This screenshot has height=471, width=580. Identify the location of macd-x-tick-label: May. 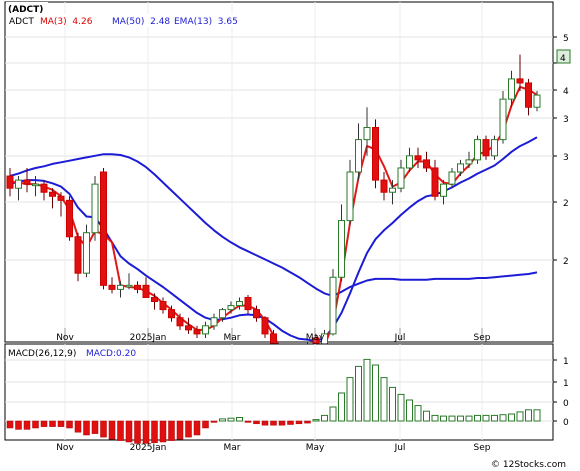
(315, 448).